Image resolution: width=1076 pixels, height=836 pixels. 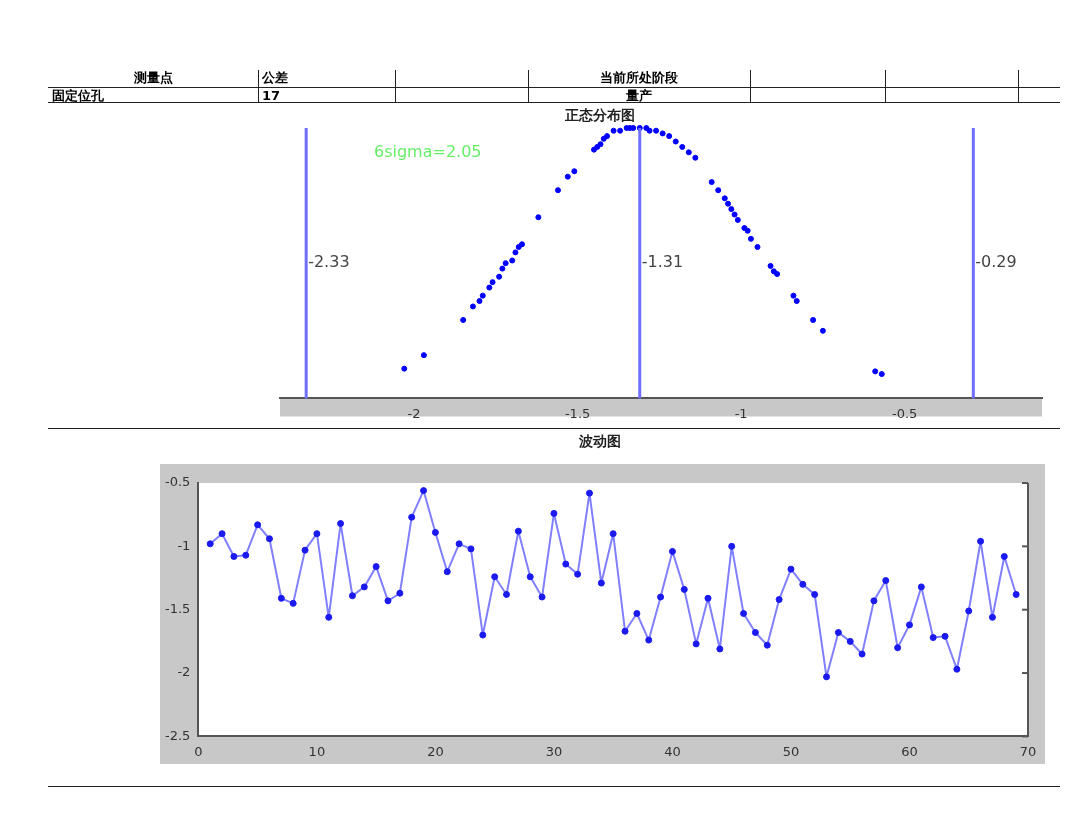 What do you see at coordinates (428, 152) in the screenshot?
I see `annotation: 6sigma=2.05` at bounding box center [428, 152].